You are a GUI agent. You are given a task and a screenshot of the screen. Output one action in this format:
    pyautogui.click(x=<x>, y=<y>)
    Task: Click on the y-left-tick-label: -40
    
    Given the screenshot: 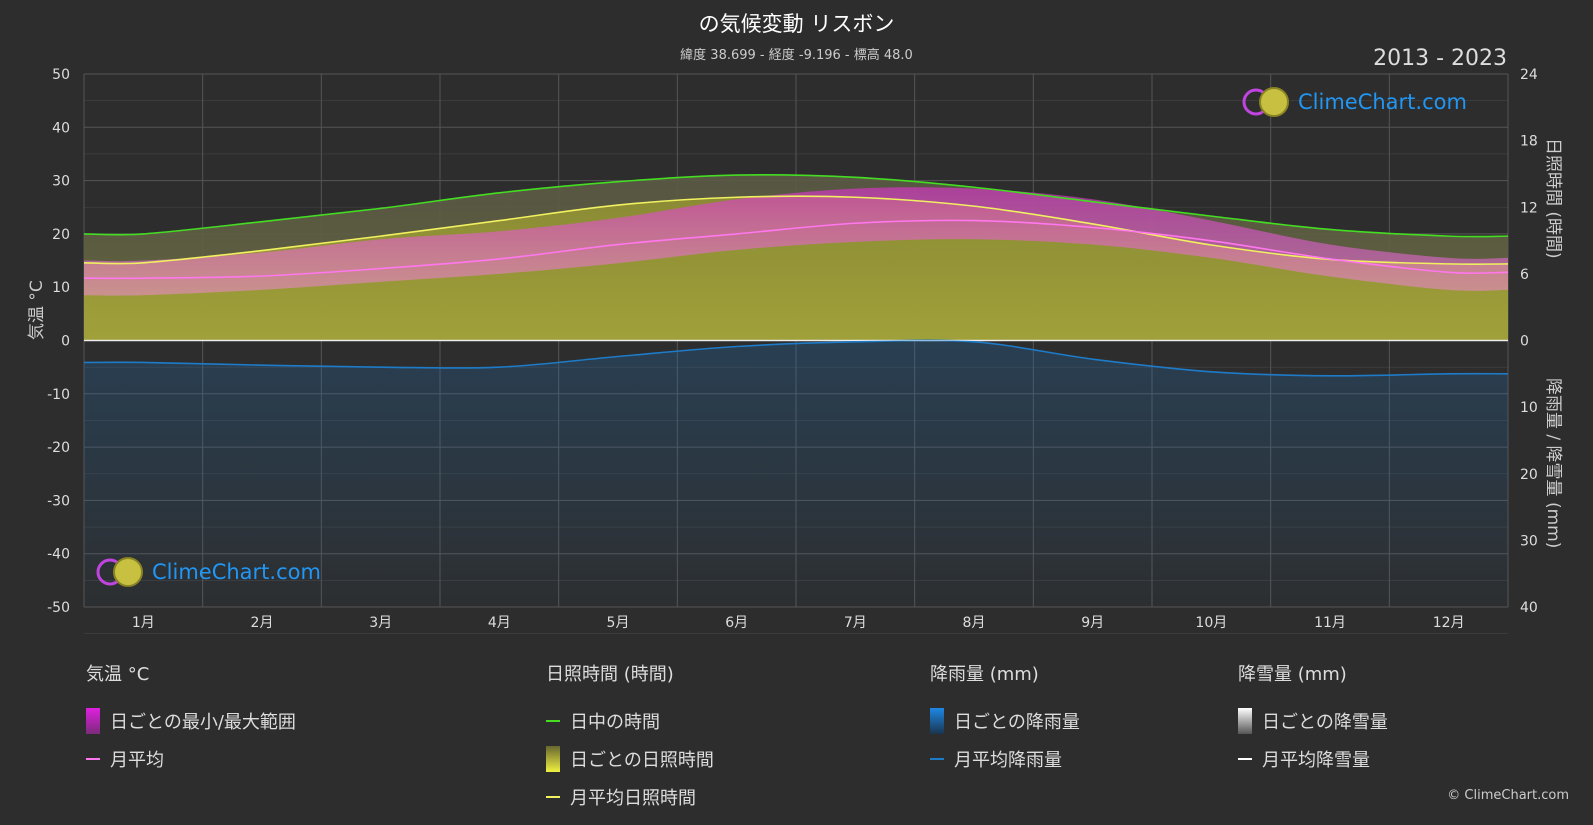 What is the action you would take?
    pyautogui.click(x=58, y=555)
    